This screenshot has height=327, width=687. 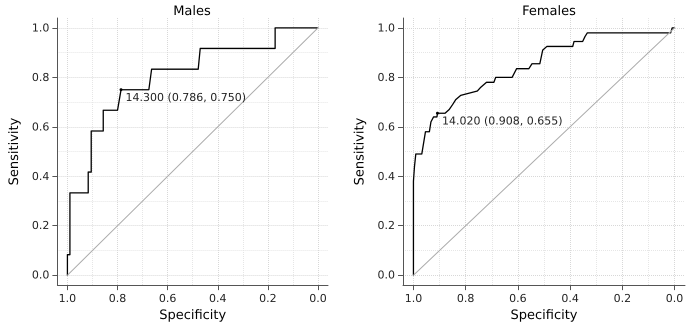 What do you see at coordinates (192, 11) in the screenshot?
I see `chart-title: Males` at bounding box center [192, 11].